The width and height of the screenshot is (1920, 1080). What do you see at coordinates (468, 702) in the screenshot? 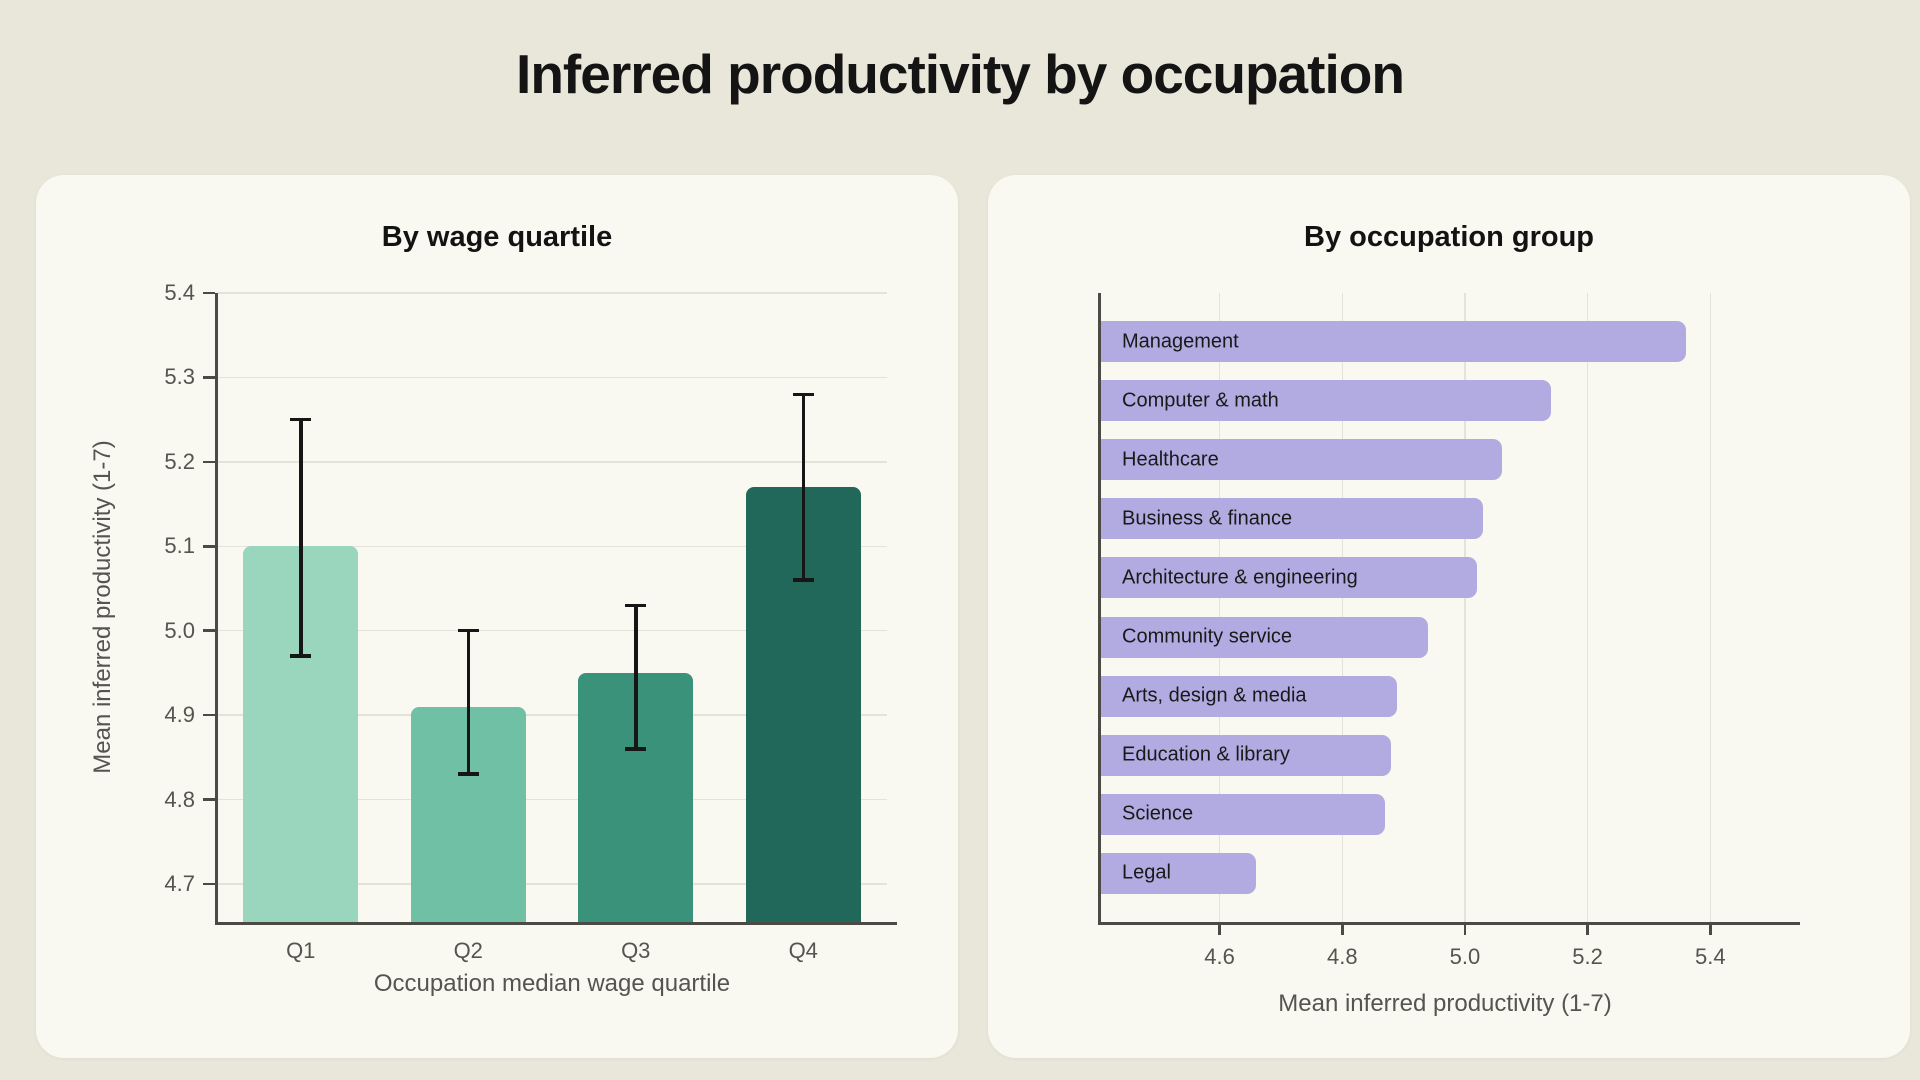
I see `error-bar-q2` at bounding box center [468, 702].